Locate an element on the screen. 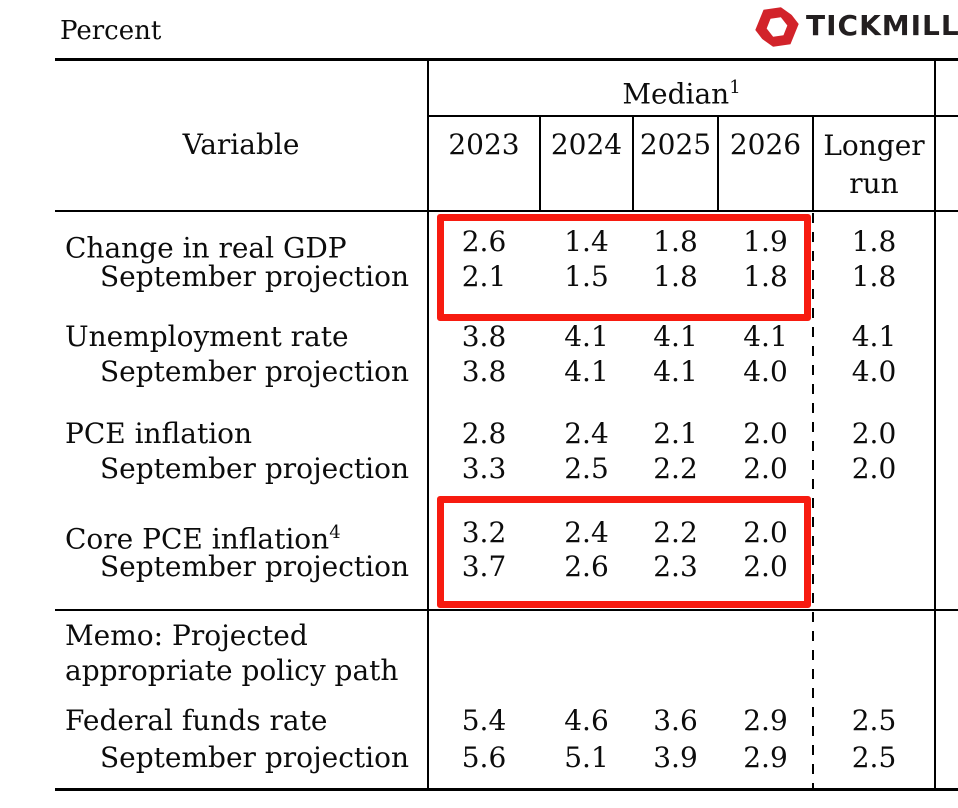  longer-run-line2: run is located at coordinates (874, 183).